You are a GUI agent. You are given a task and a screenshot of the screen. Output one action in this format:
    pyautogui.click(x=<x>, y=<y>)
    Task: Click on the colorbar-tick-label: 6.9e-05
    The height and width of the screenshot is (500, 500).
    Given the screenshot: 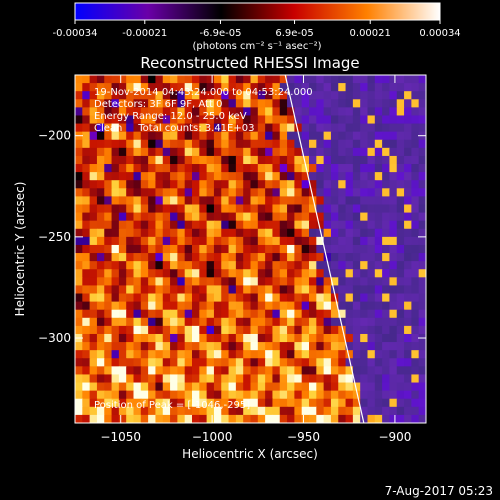 What is the action you would take?
    pyautogui.click(x=294, y=33)
    